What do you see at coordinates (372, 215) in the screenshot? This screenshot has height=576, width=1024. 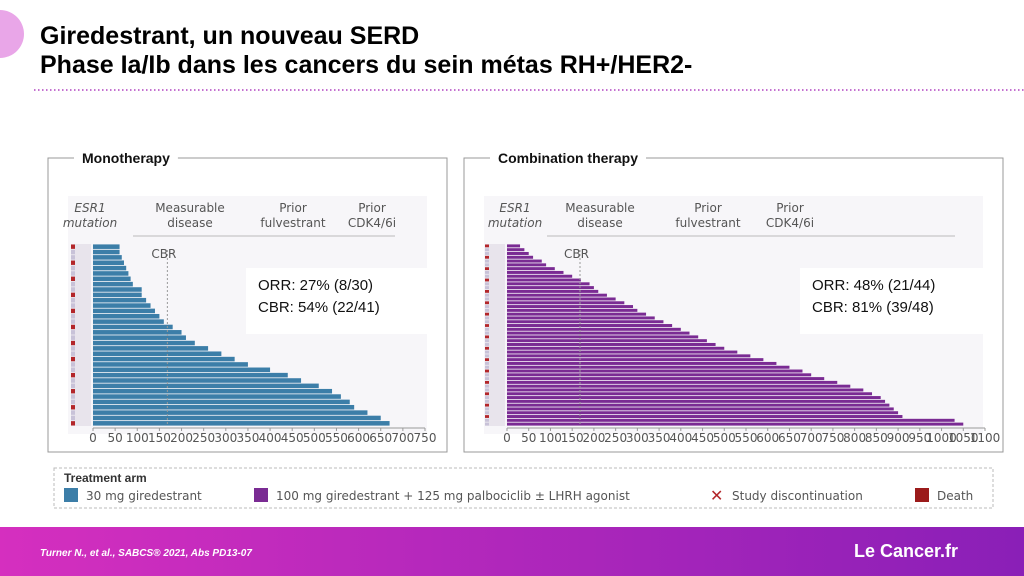 I see `column-header: Prior CDK4/6i` at bounding box center [372, 215].